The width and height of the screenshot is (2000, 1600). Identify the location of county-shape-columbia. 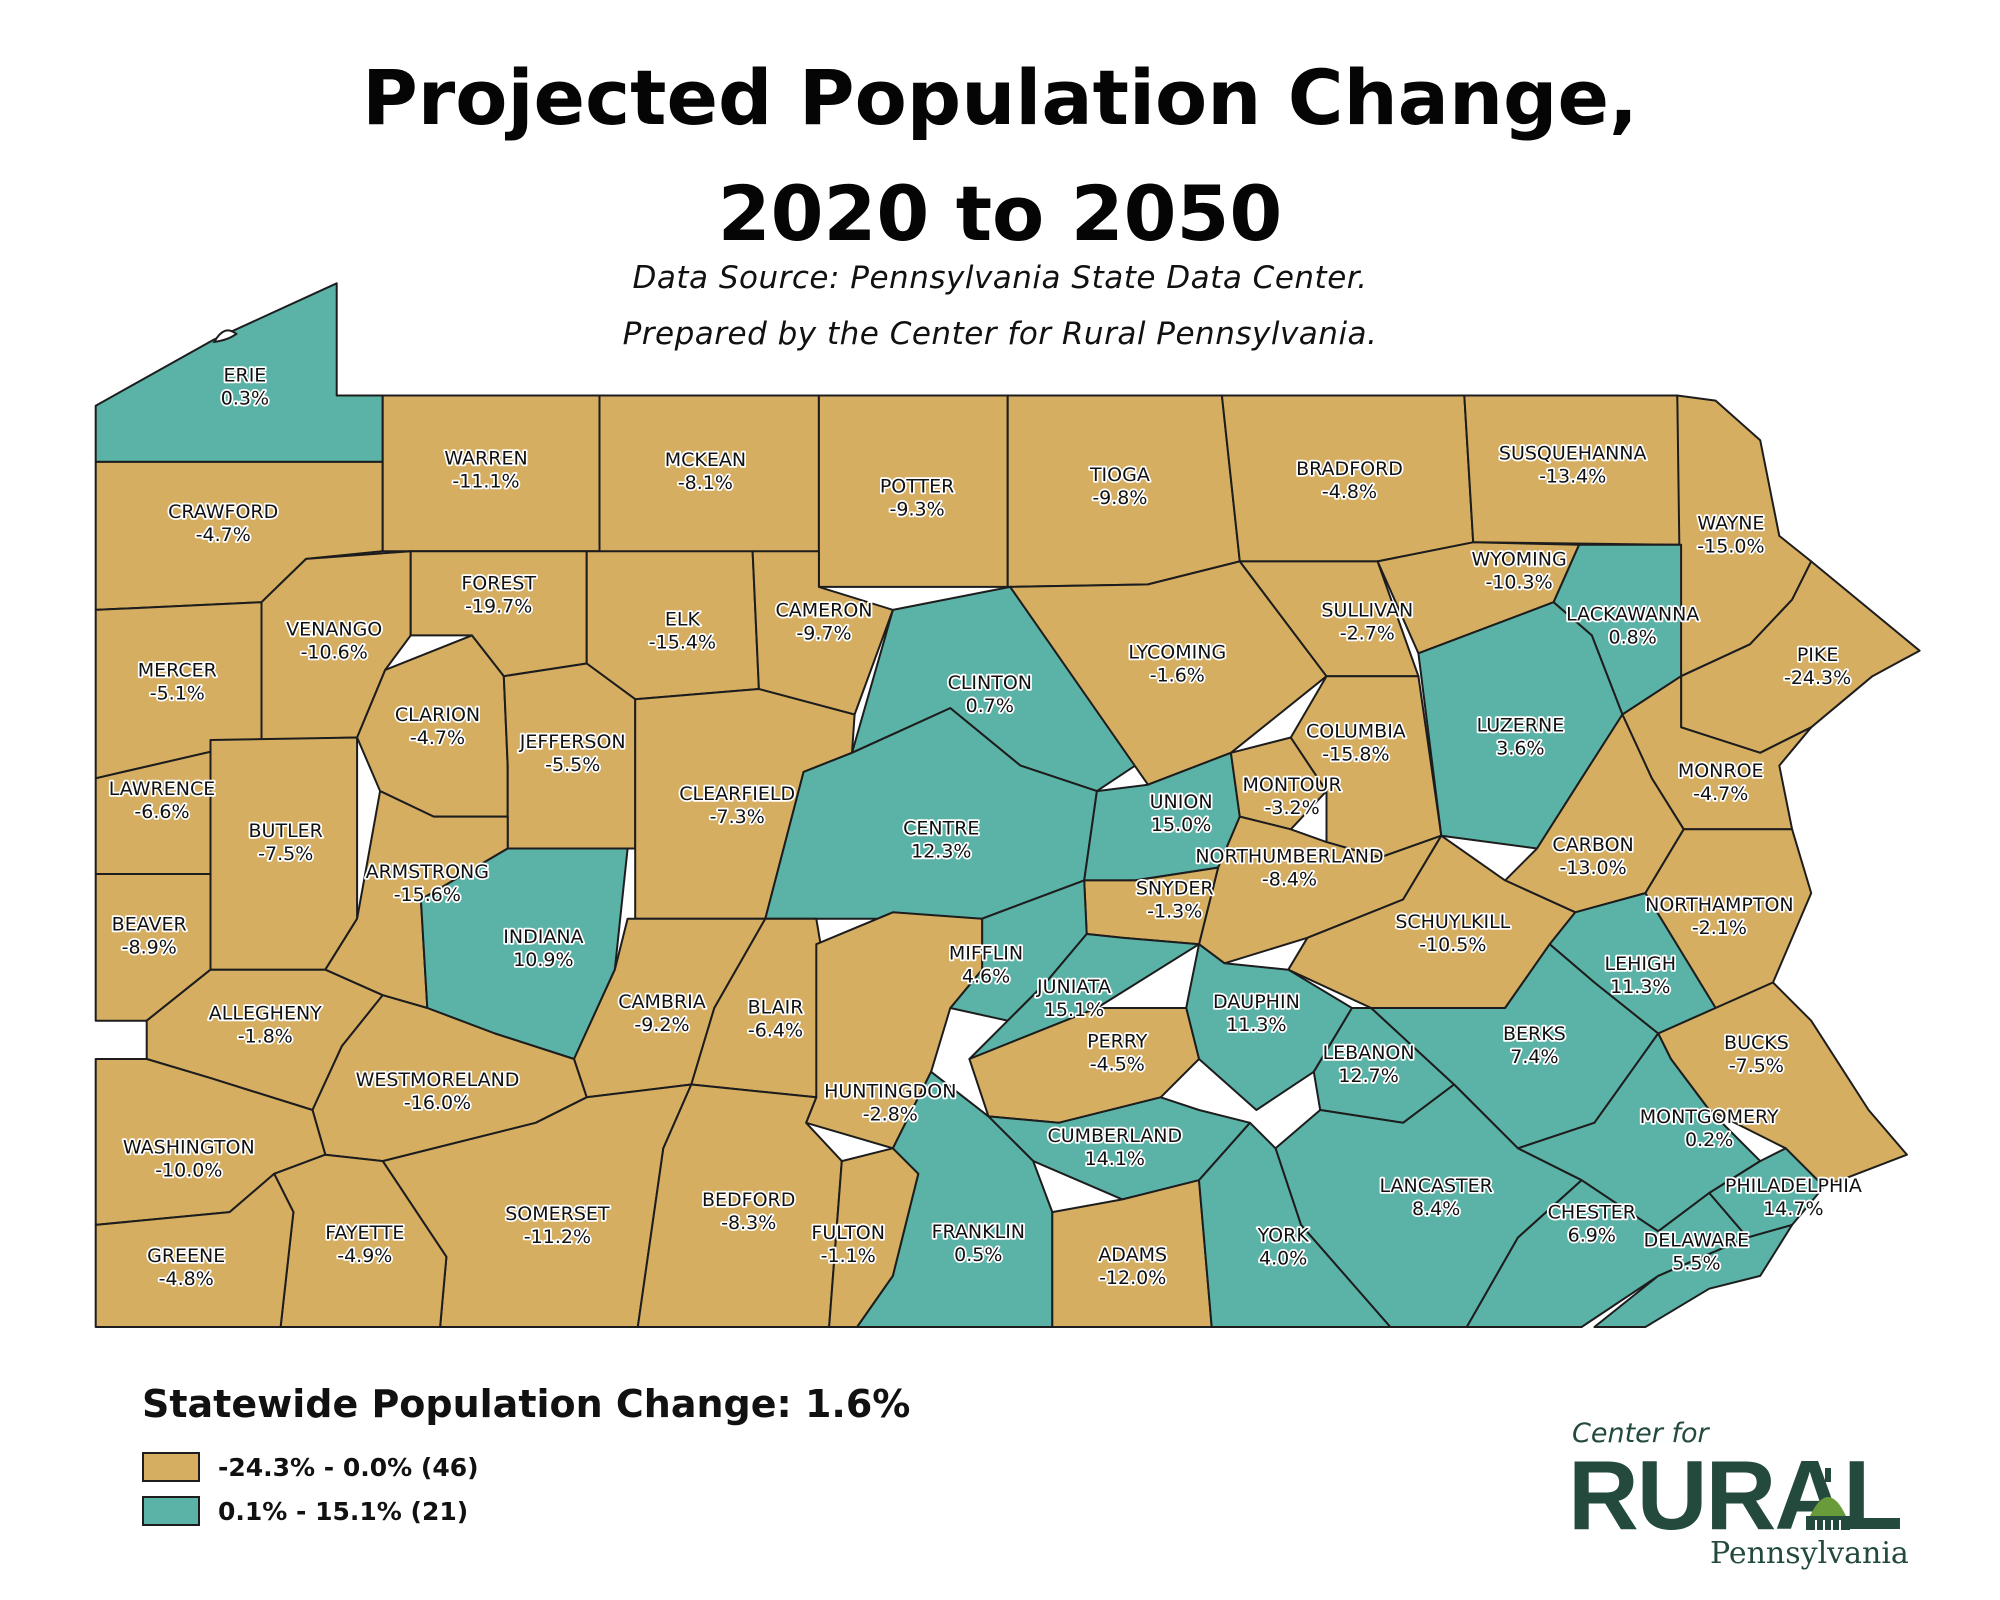
(1366, 767).